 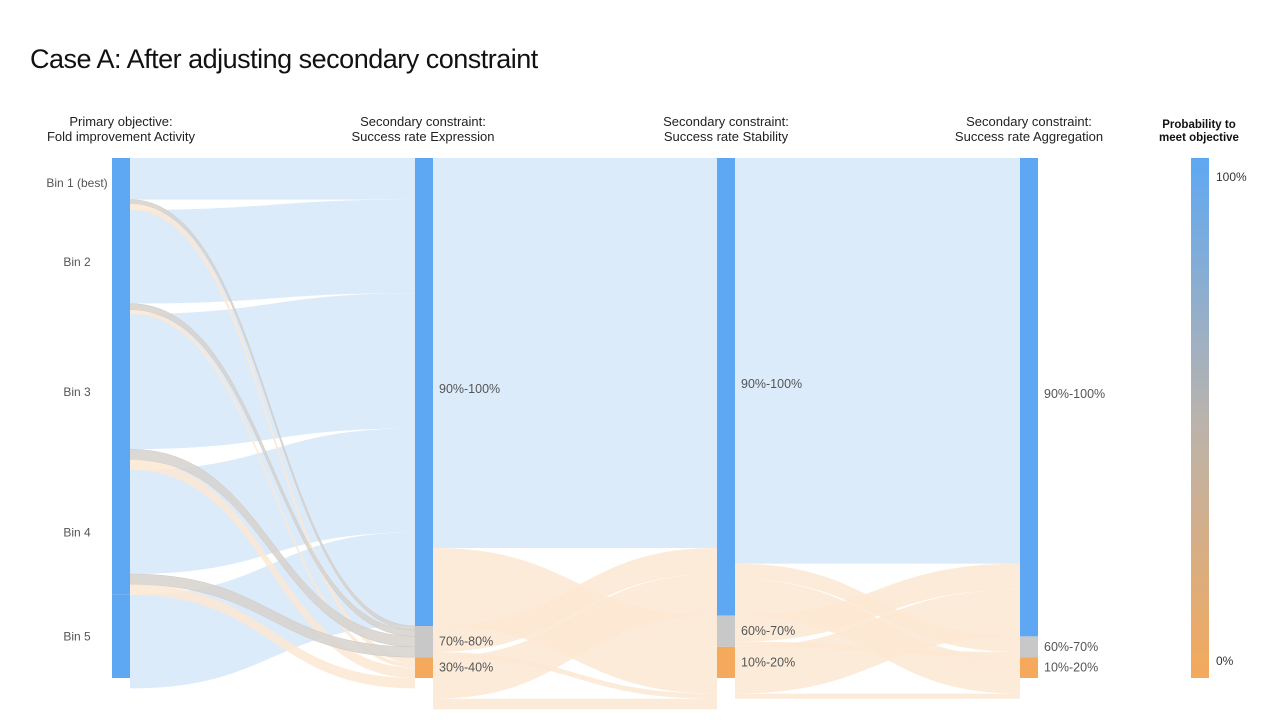 What do you see at coordinates (77, 262) in the screenshot?
I see `bin-label: Bin 2` at bounding box center [77, 262].